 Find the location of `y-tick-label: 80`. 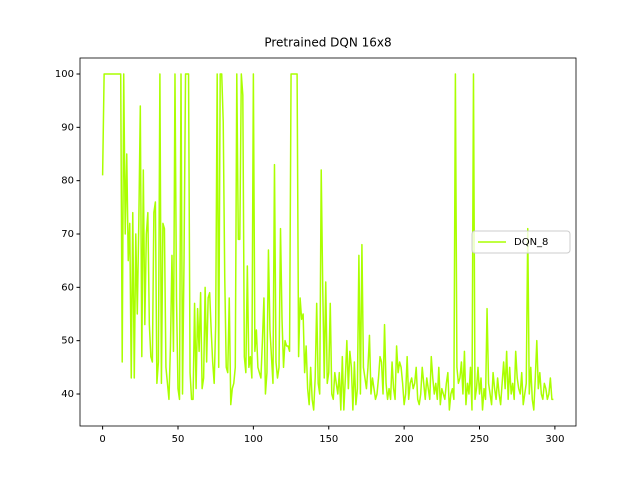

y-tick-label: 80 is located at coordinates (67, 181).